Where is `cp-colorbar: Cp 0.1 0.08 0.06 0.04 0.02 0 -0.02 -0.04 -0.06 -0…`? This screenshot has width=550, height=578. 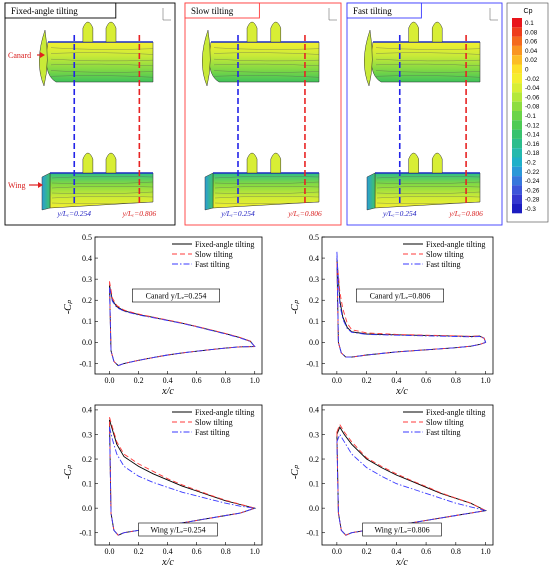
cp-colorbar: Cp 0.1 0.08 0.06 0.04 0.02 0 -0.02 -0.04 -0.06 -0… is located at coordinates (527, 112).